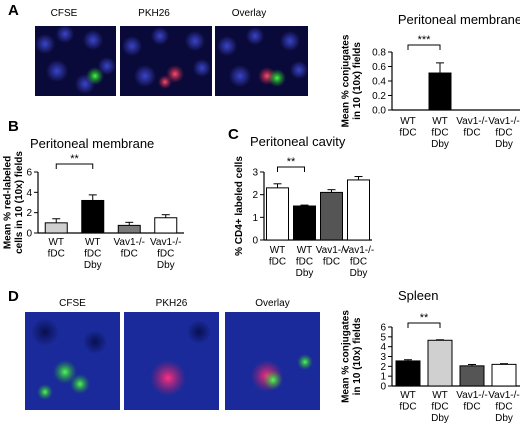  I want to click on chart-d-sig-bracket, so click(424, 325).